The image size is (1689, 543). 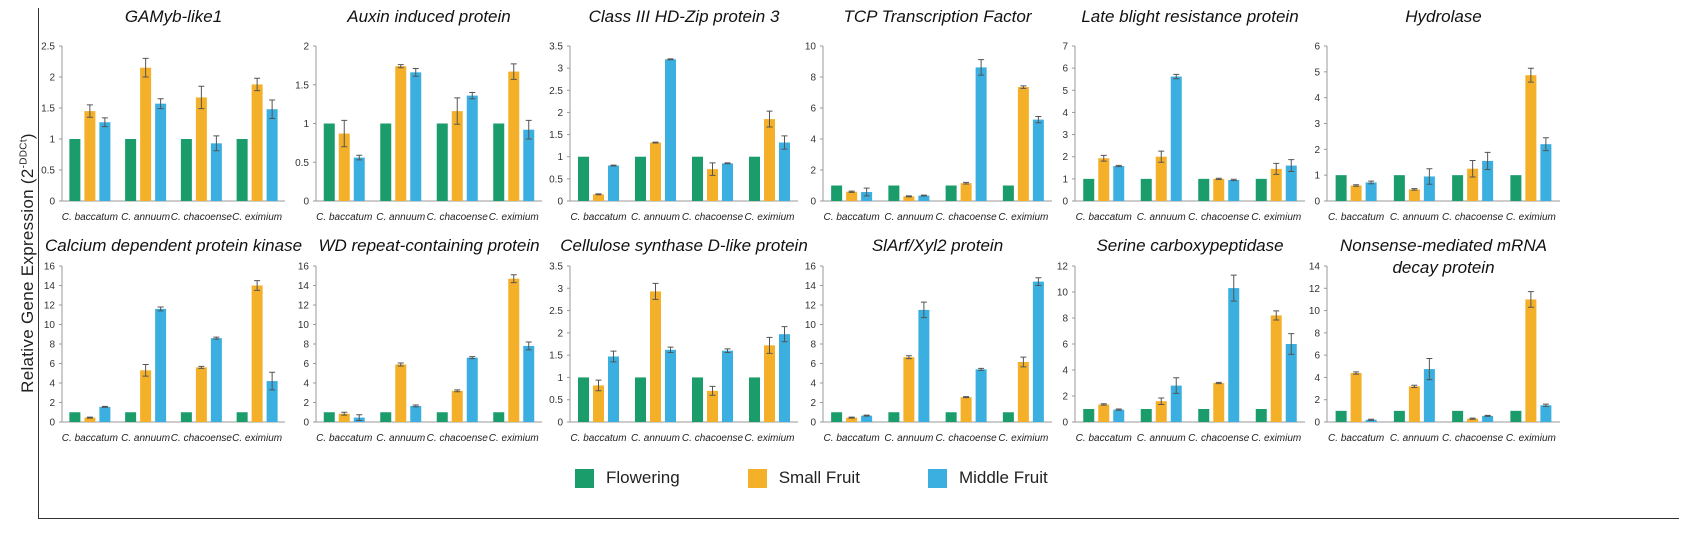 I want to click on y-tick-label: 3, so click(x=560, y=289).